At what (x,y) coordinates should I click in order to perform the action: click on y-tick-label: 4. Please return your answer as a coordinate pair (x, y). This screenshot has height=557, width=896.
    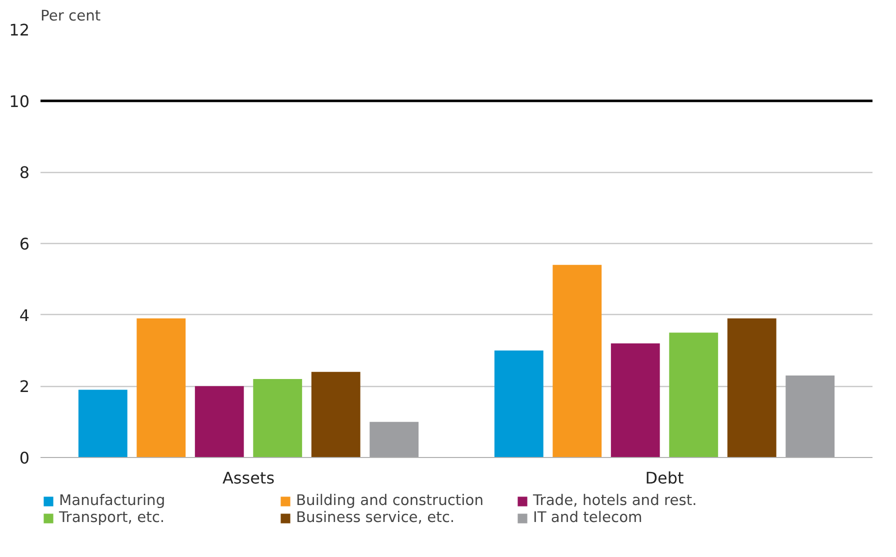
    Looking at the image, I should click on (24, 315).